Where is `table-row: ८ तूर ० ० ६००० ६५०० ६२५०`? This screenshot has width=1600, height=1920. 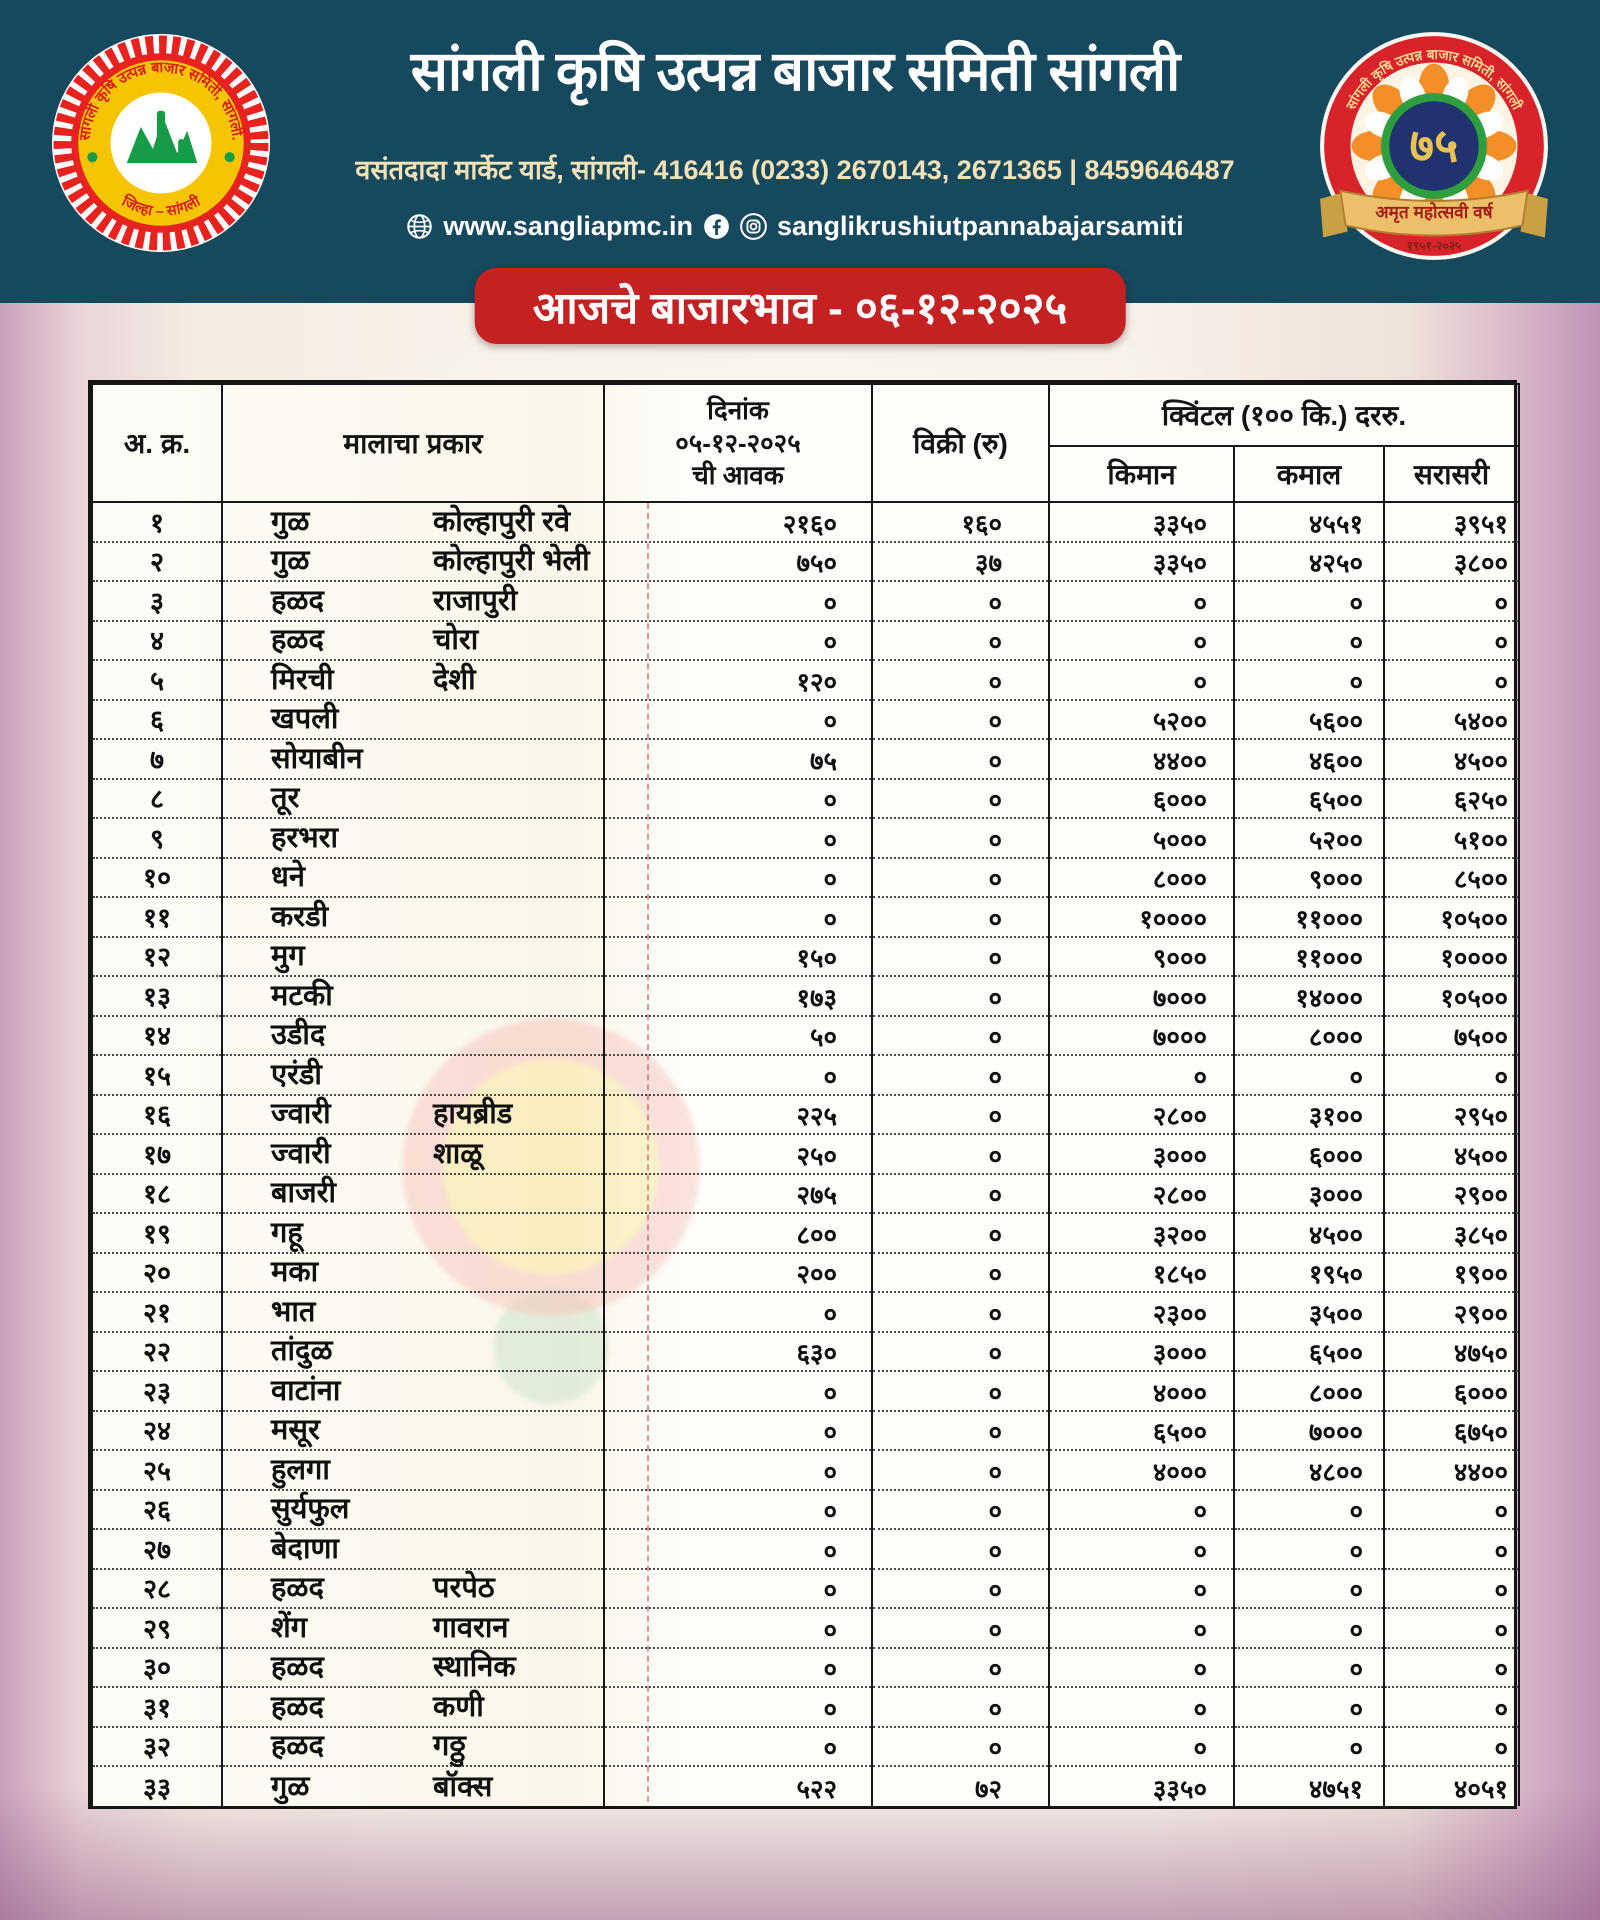 table-row: ८ तूर ० ० ६००० ६५०० ६२५० is located at coordinates (805, 798).